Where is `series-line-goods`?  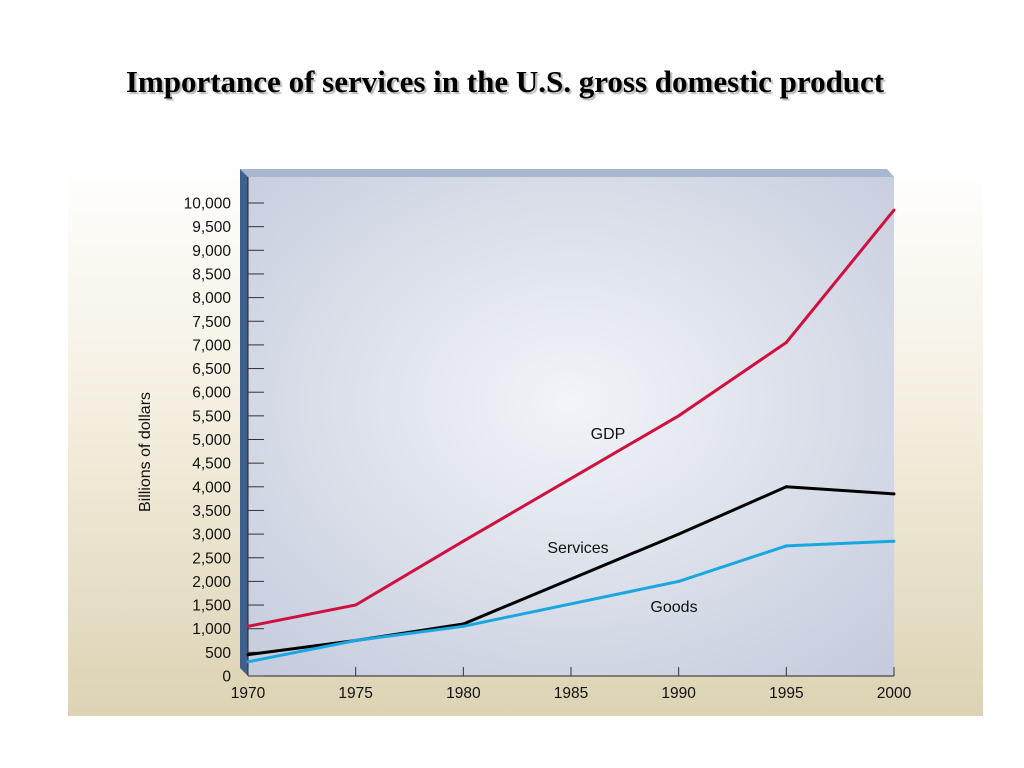 series-line-goods is located at coordinates (571, 601).